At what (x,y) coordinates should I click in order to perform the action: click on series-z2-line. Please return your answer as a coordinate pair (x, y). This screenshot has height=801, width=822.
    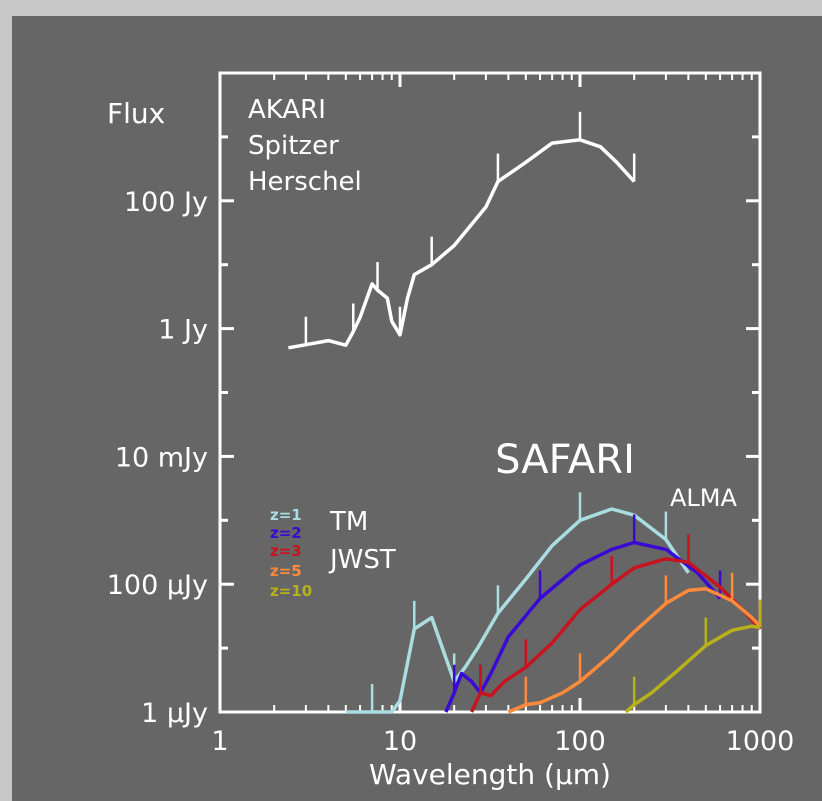
    Looking at the image, I should click on (583, 626).